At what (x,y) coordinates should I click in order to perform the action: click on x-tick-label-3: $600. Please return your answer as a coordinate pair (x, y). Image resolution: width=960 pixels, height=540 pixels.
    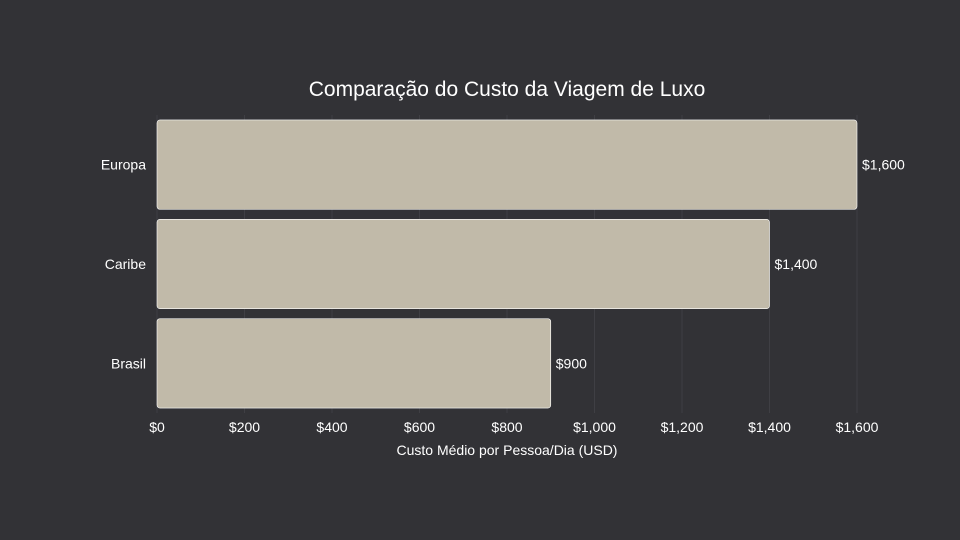
    Looking at the image, I should click on (419, 427).